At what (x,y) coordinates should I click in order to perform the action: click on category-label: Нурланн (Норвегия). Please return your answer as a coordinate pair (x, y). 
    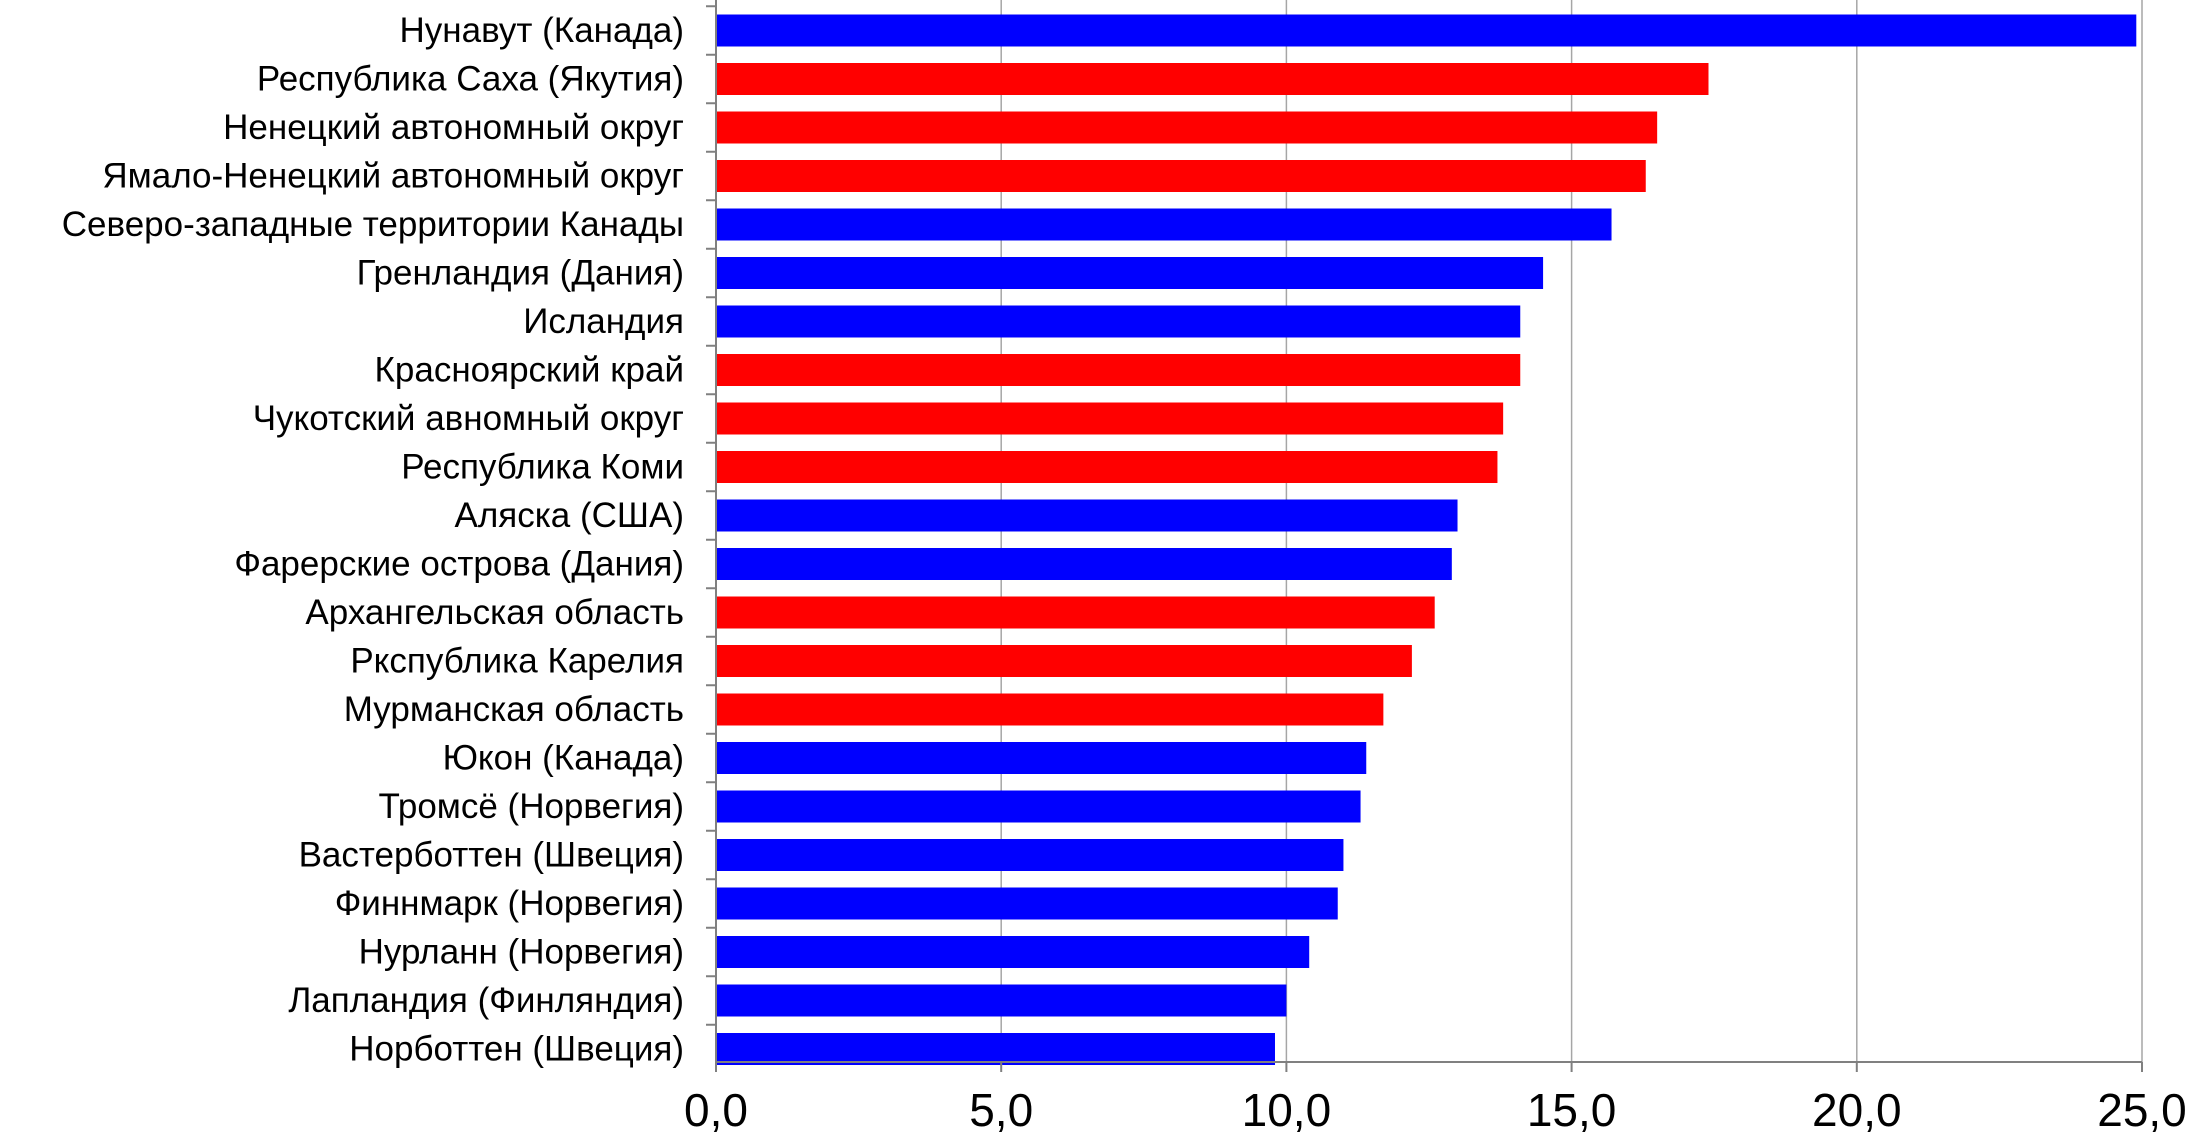
    Looking at the image, I should click on (521, 952).